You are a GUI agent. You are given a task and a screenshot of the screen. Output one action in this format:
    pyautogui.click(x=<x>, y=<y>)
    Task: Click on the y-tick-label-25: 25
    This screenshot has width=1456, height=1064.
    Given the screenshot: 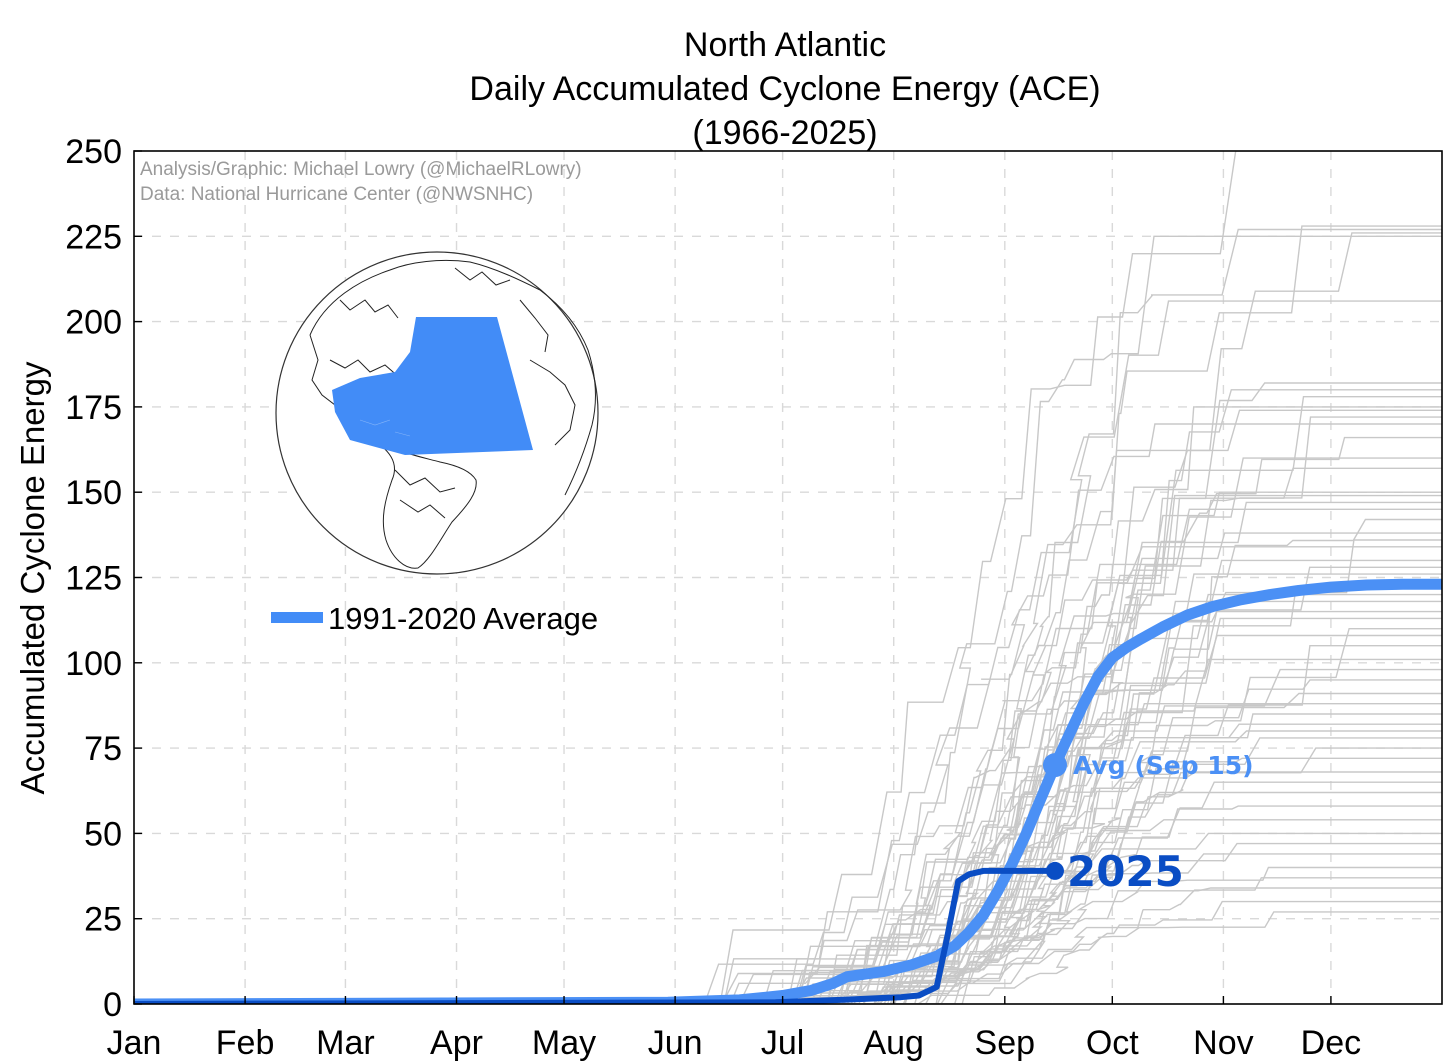 What is the action you would take?
    pyautogui.click(x=103, y=920)
    